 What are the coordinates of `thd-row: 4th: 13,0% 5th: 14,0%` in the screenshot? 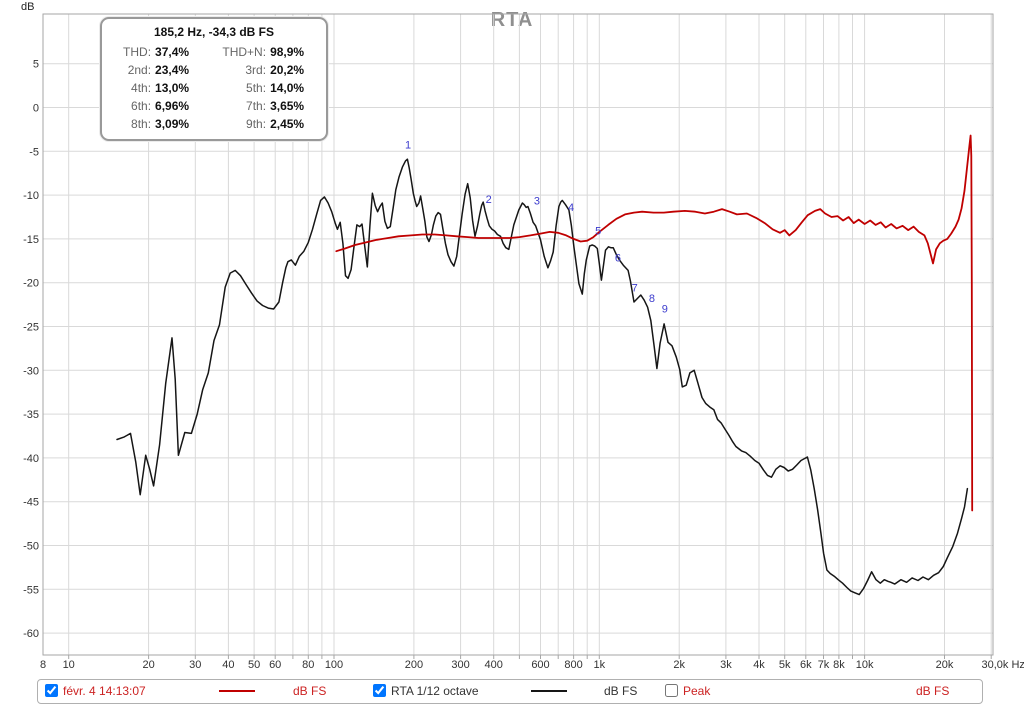 It's located at (214, 88).